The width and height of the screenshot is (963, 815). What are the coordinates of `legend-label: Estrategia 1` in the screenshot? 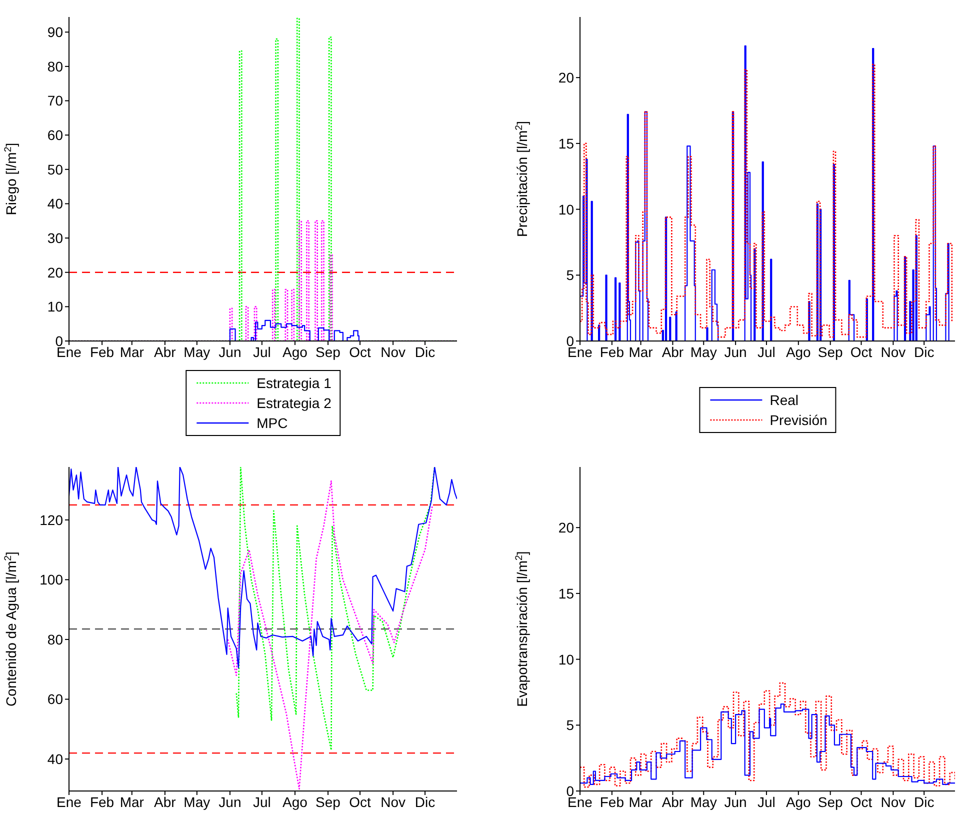 It's located at (294, 383).